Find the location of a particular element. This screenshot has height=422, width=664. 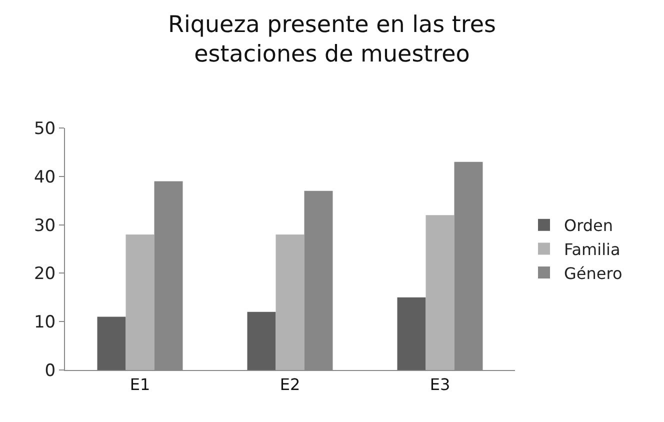

x-tick-label: E3 is located at coordinates (440, 384).